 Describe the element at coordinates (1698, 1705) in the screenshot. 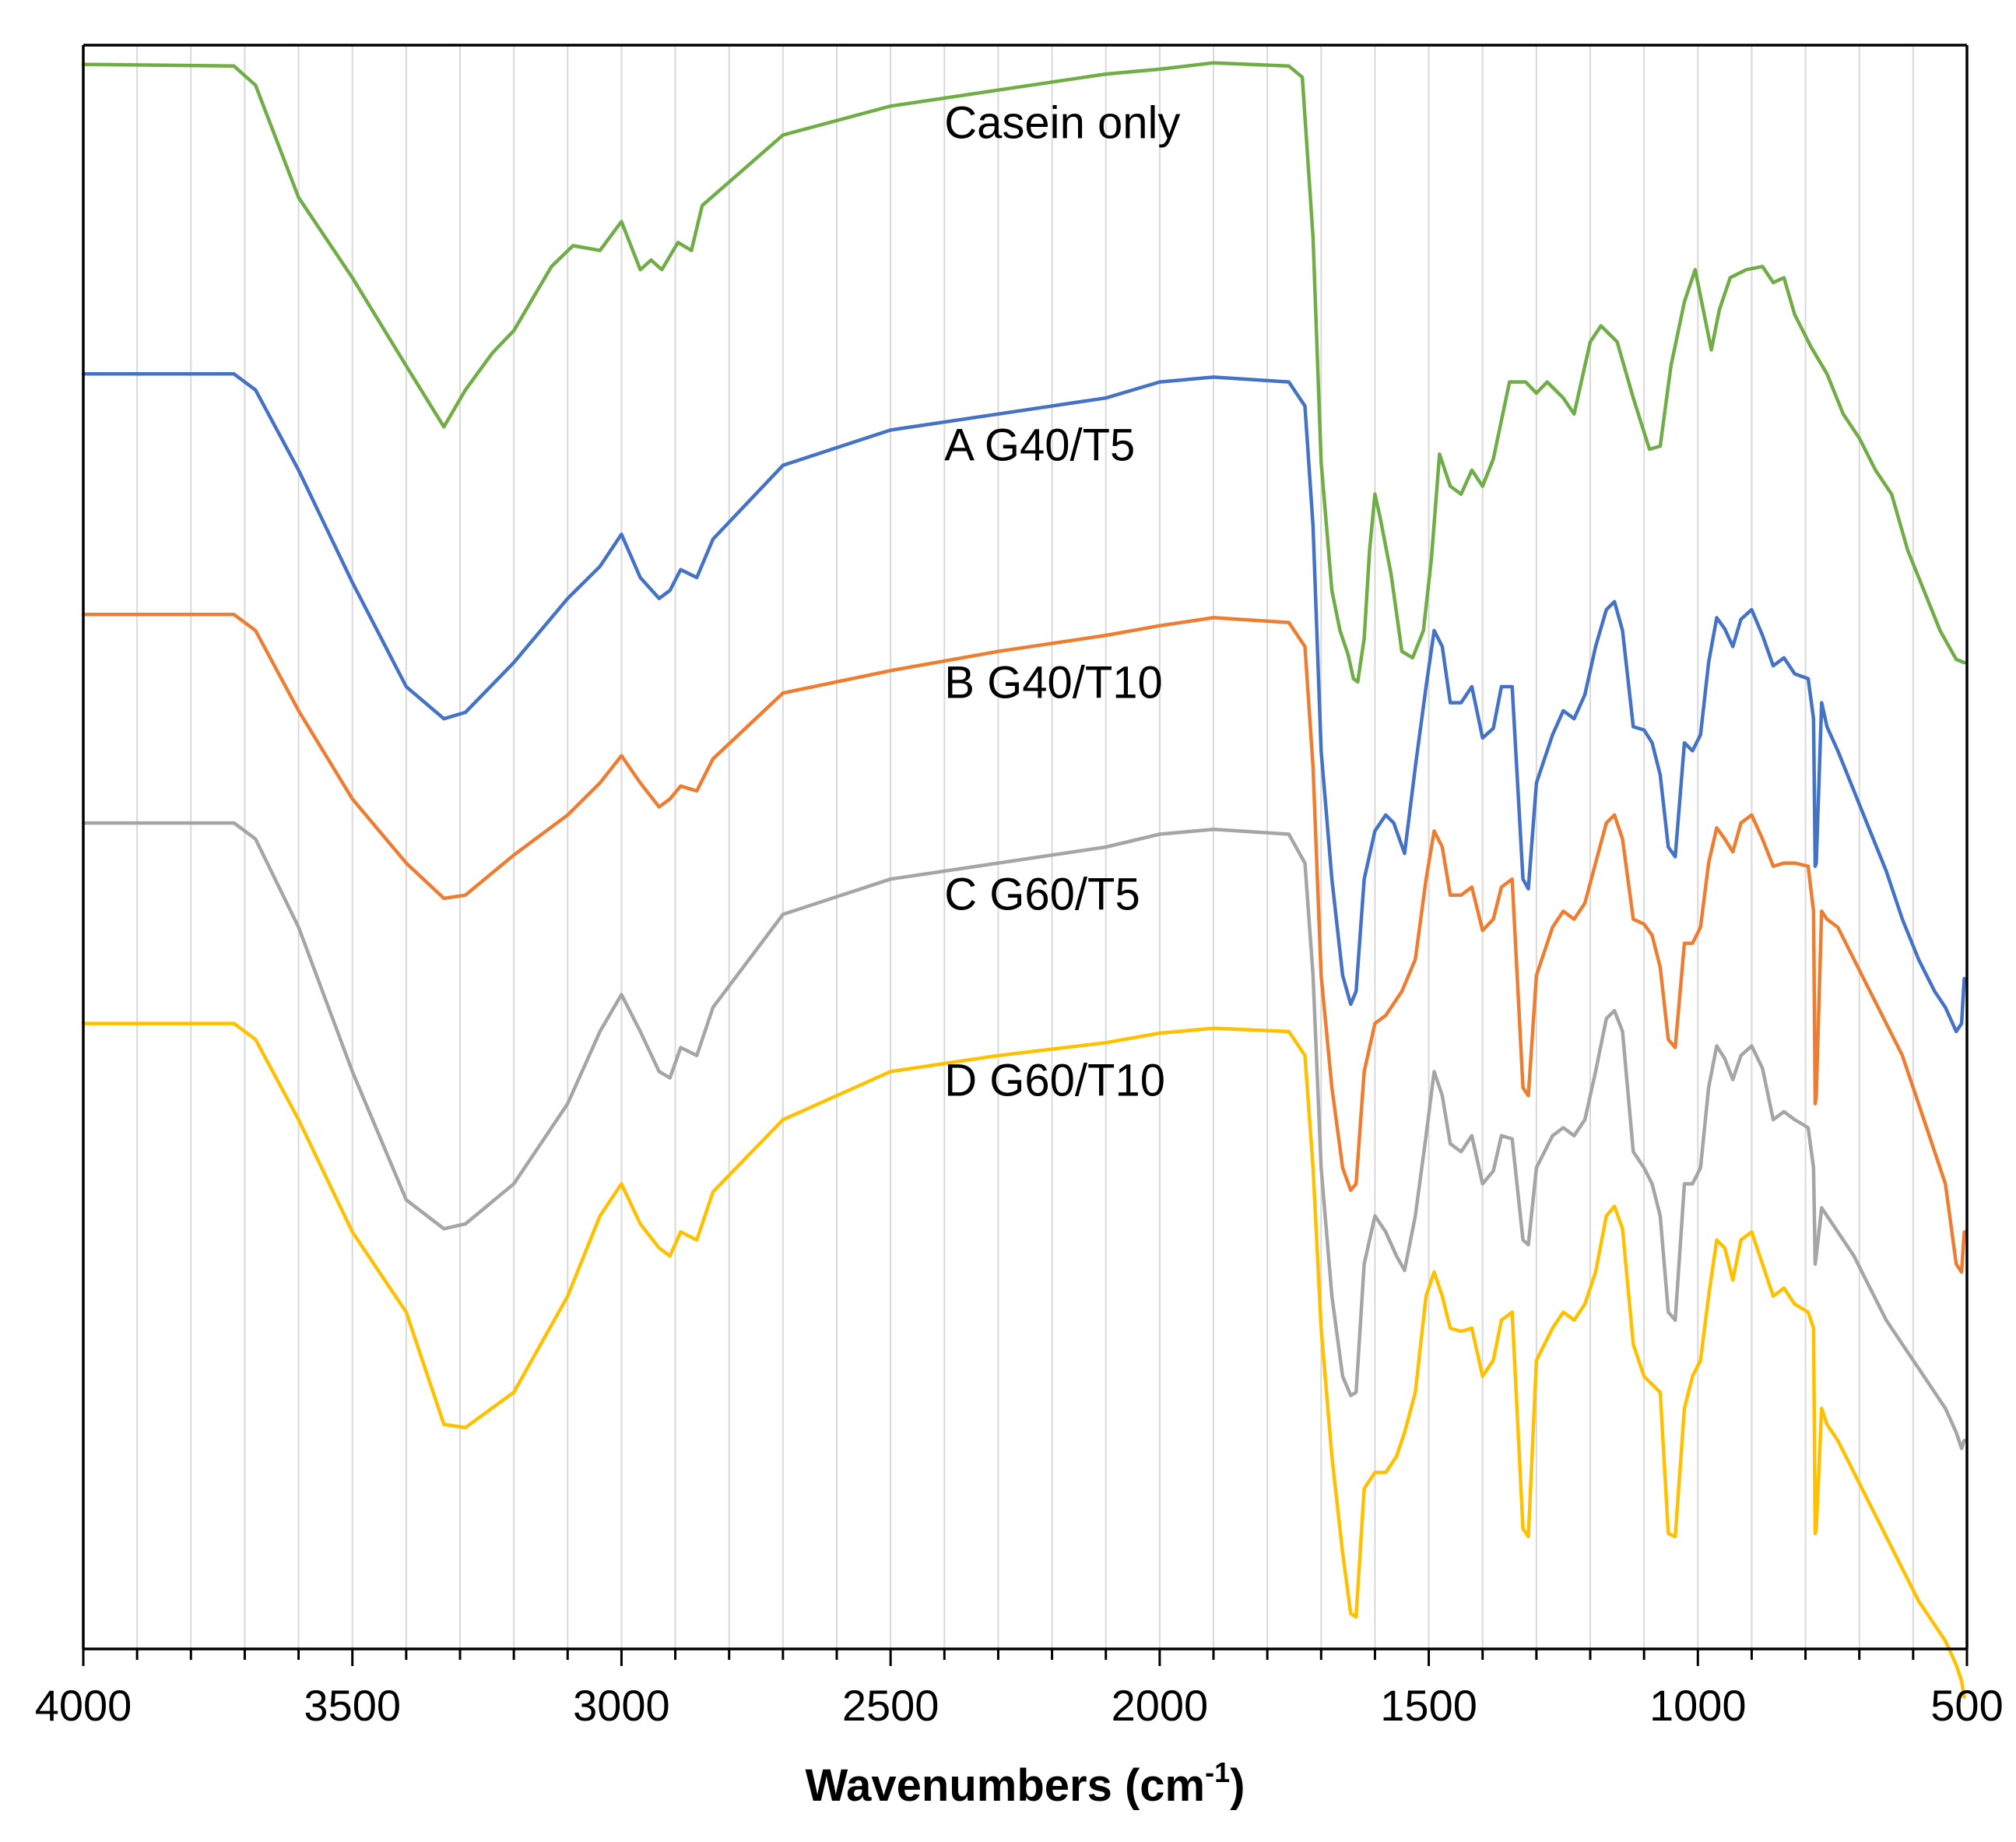

I see `x-tick-label-1000: 1000` at that location.